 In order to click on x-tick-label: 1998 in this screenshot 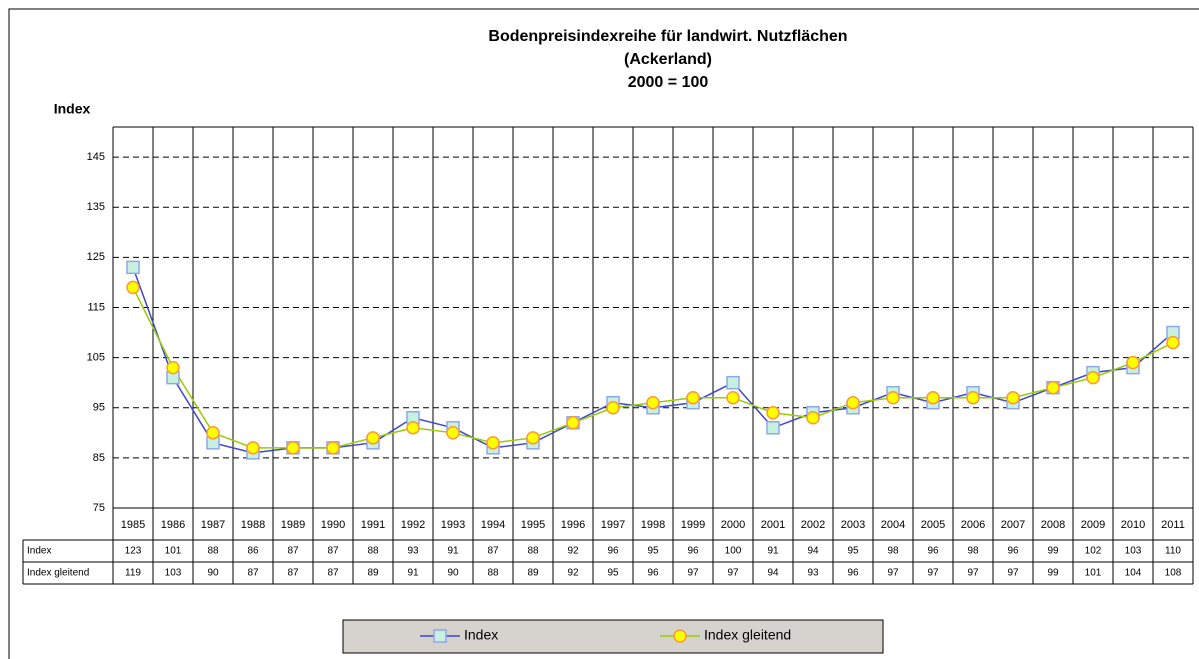, I will do `click(653, 525)`.